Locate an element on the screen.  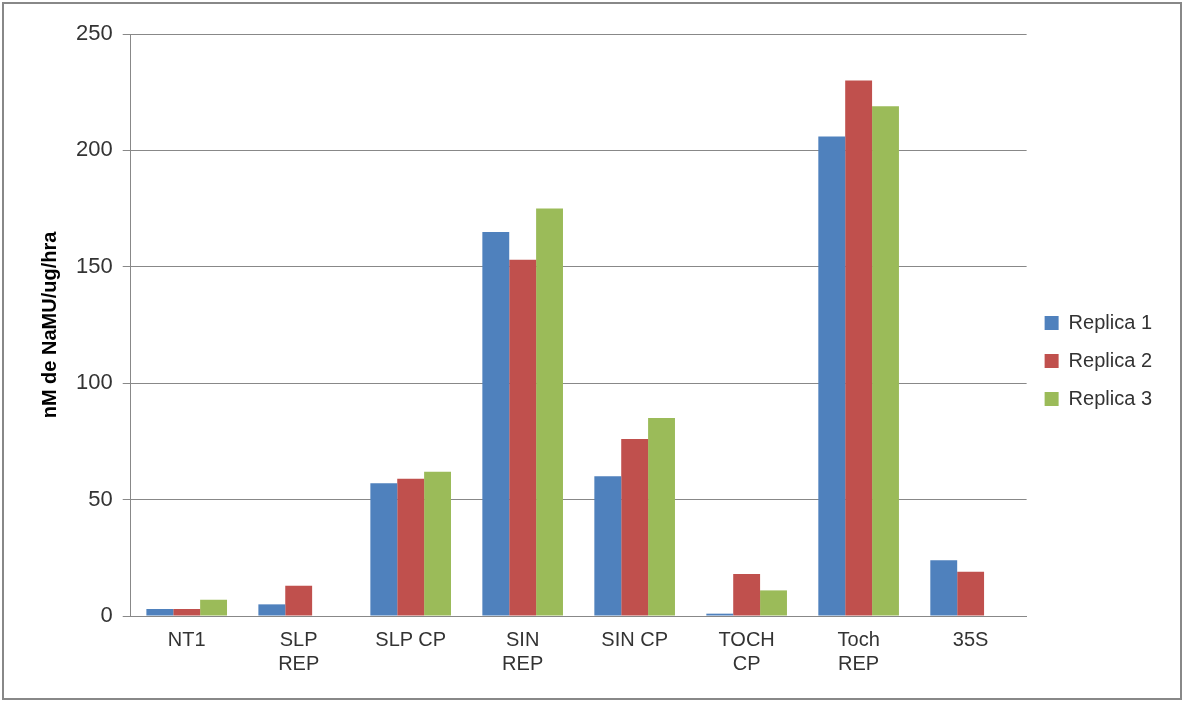
y-tick-label: 50 is located at coordinates (100, 498).